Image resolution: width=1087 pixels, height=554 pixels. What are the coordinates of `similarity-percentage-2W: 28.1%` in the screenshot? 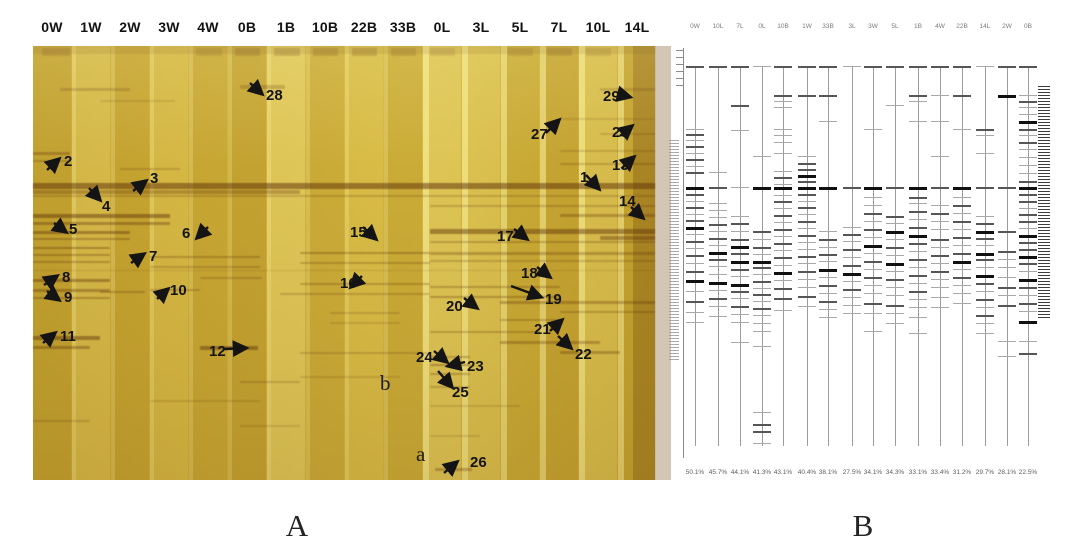 It's located at (1007, 472).